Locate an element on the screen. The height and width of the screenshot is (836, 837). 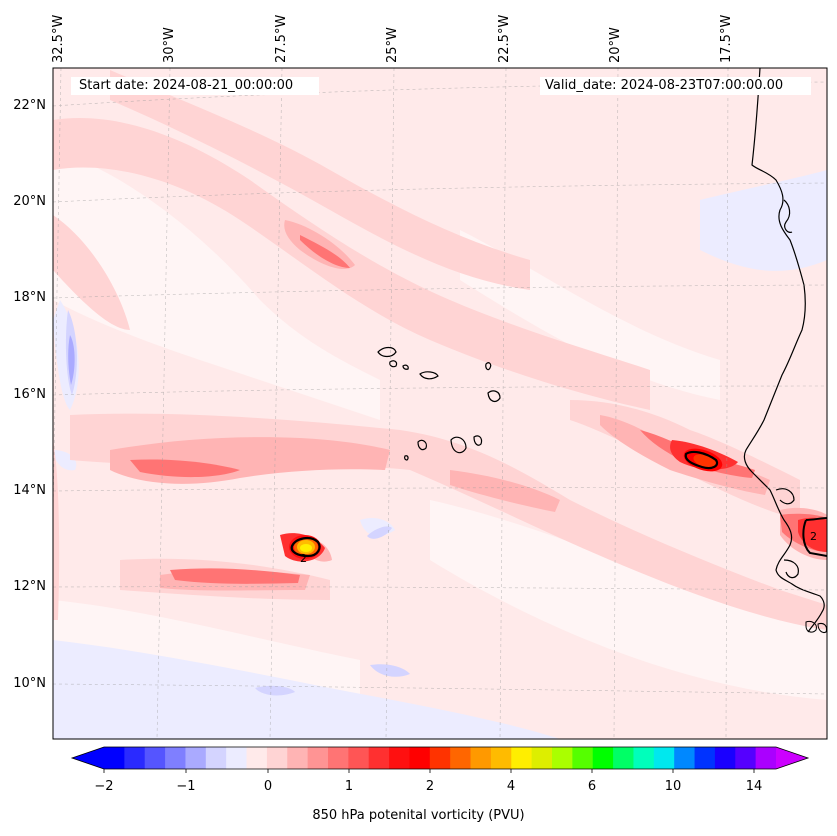
colorbar-tick-label: 14 is located at coordinates (754, 786).